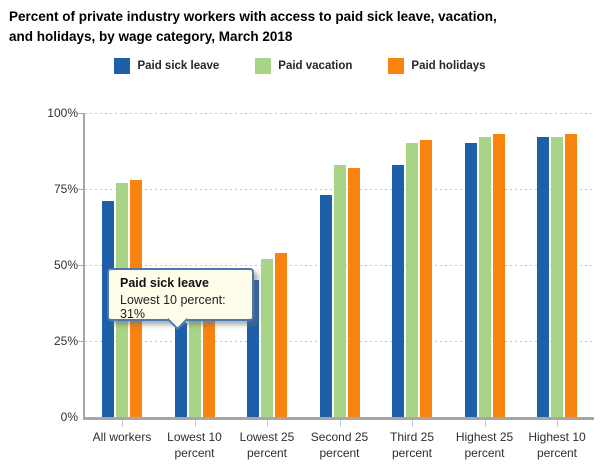  Describe the element at coordinates (448, 66) in the screenshot. I see `legend-item-label: Paid holidays` at that location.